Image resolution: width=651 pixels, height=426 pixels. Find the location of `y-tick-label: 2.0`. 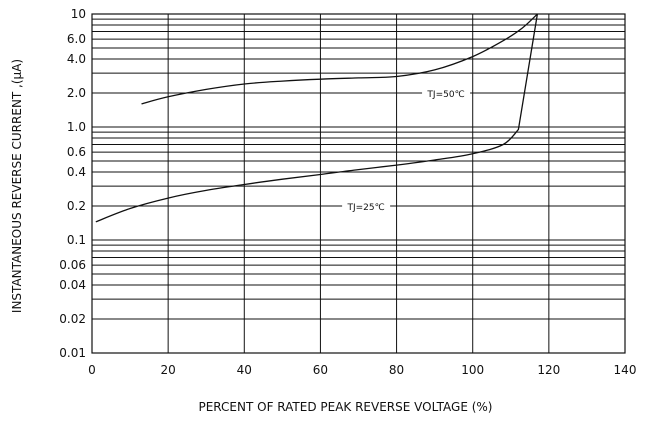

y-tick-label: 2.0 is located at coordinates (76, 93).